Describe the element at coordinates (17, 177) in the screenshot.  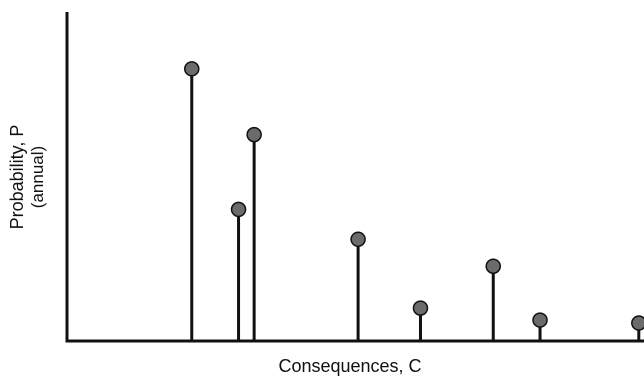
I see `y-axis-label-line1: Probability, P` at that location.